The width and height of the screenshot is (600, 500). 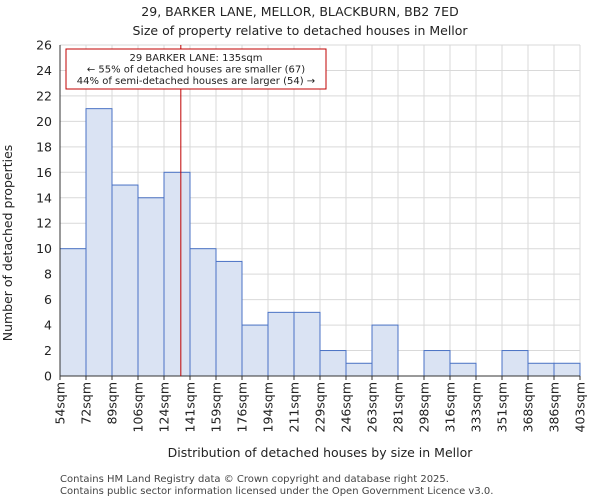 What do you see at coordinates (48, 350) in the screenshot?
I see `y-tick-label: 2` at bounding box center [48, 350].